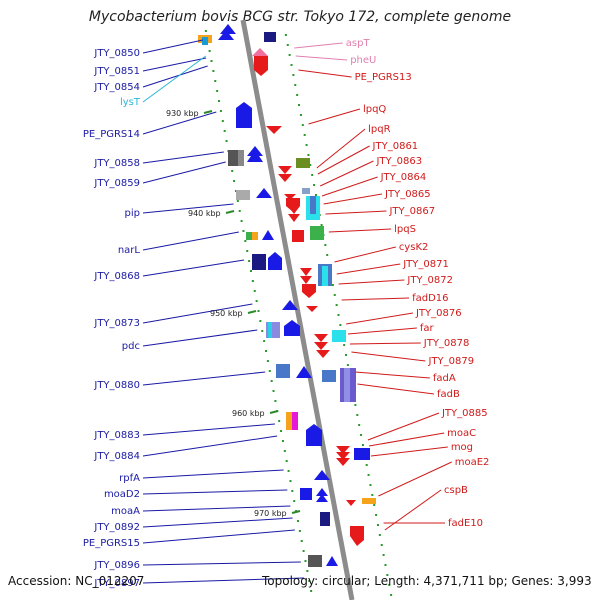 The height and width of the screenshot is (600, 600). What do you see at coordinates (374, 109) in the screenshot?
I see `gene-label: lpqQ` at bounding box center [374, 109].